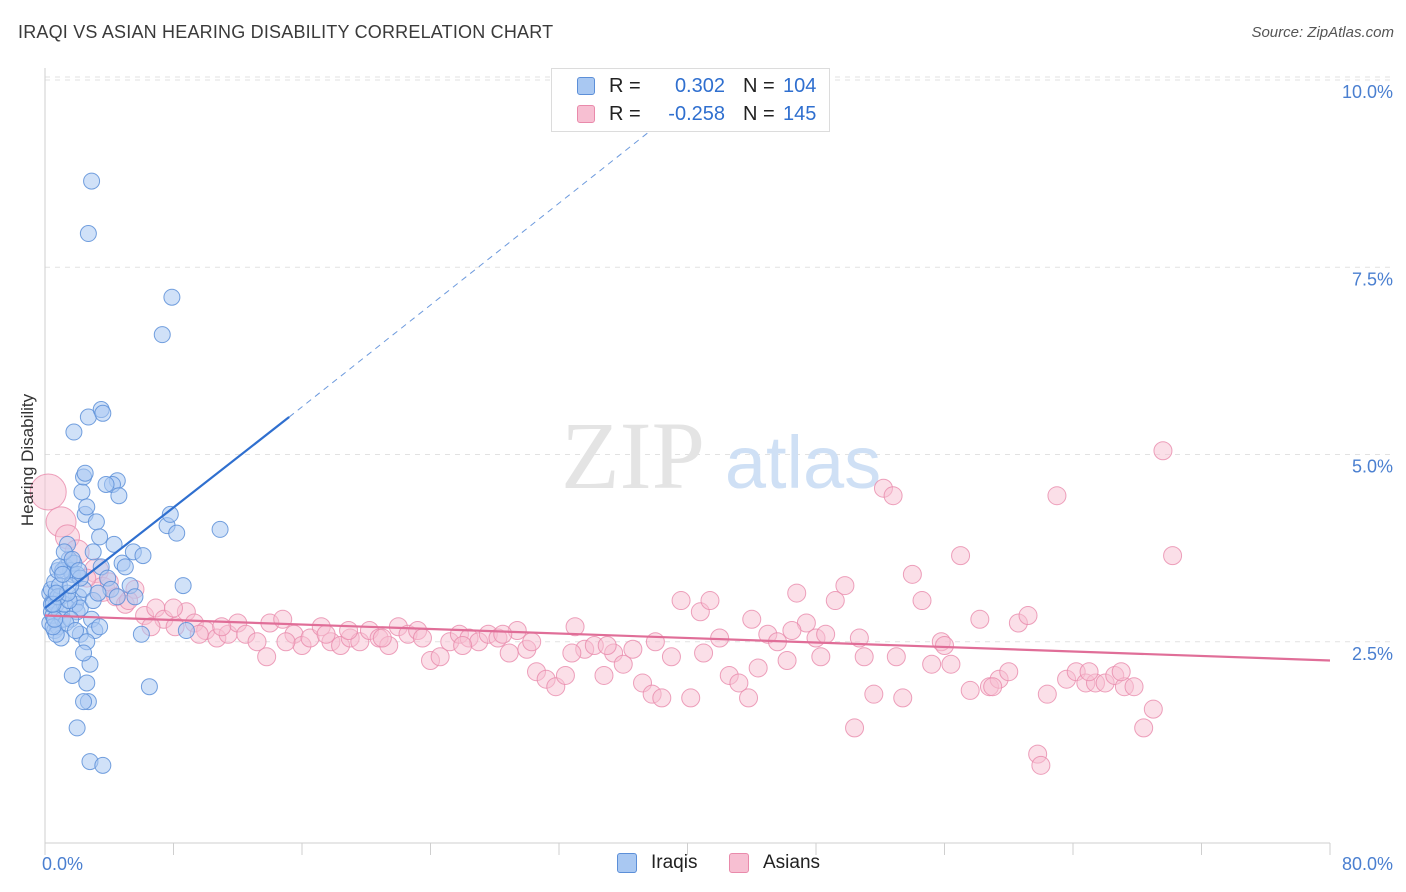 The image size is (1406, 892). What do you see at coordinates (586, 86) in the screenshot?
I see `iraqis-swatch` at bounding box center [586, 86].